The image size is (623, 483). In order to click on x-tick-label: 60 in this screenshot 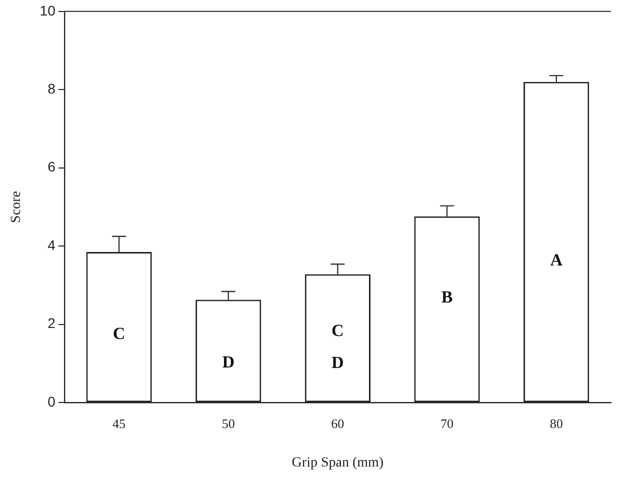, I will do `click(337, 423)`.